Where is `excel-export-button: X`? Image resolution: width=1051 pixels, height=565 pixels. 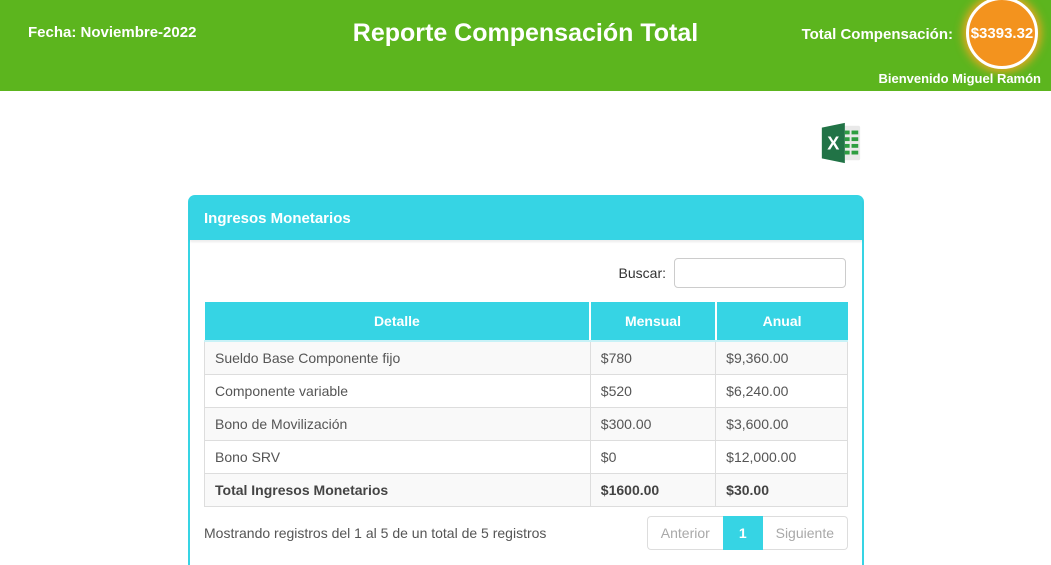
excel-export-button: X is located at coordinates (841, 144).